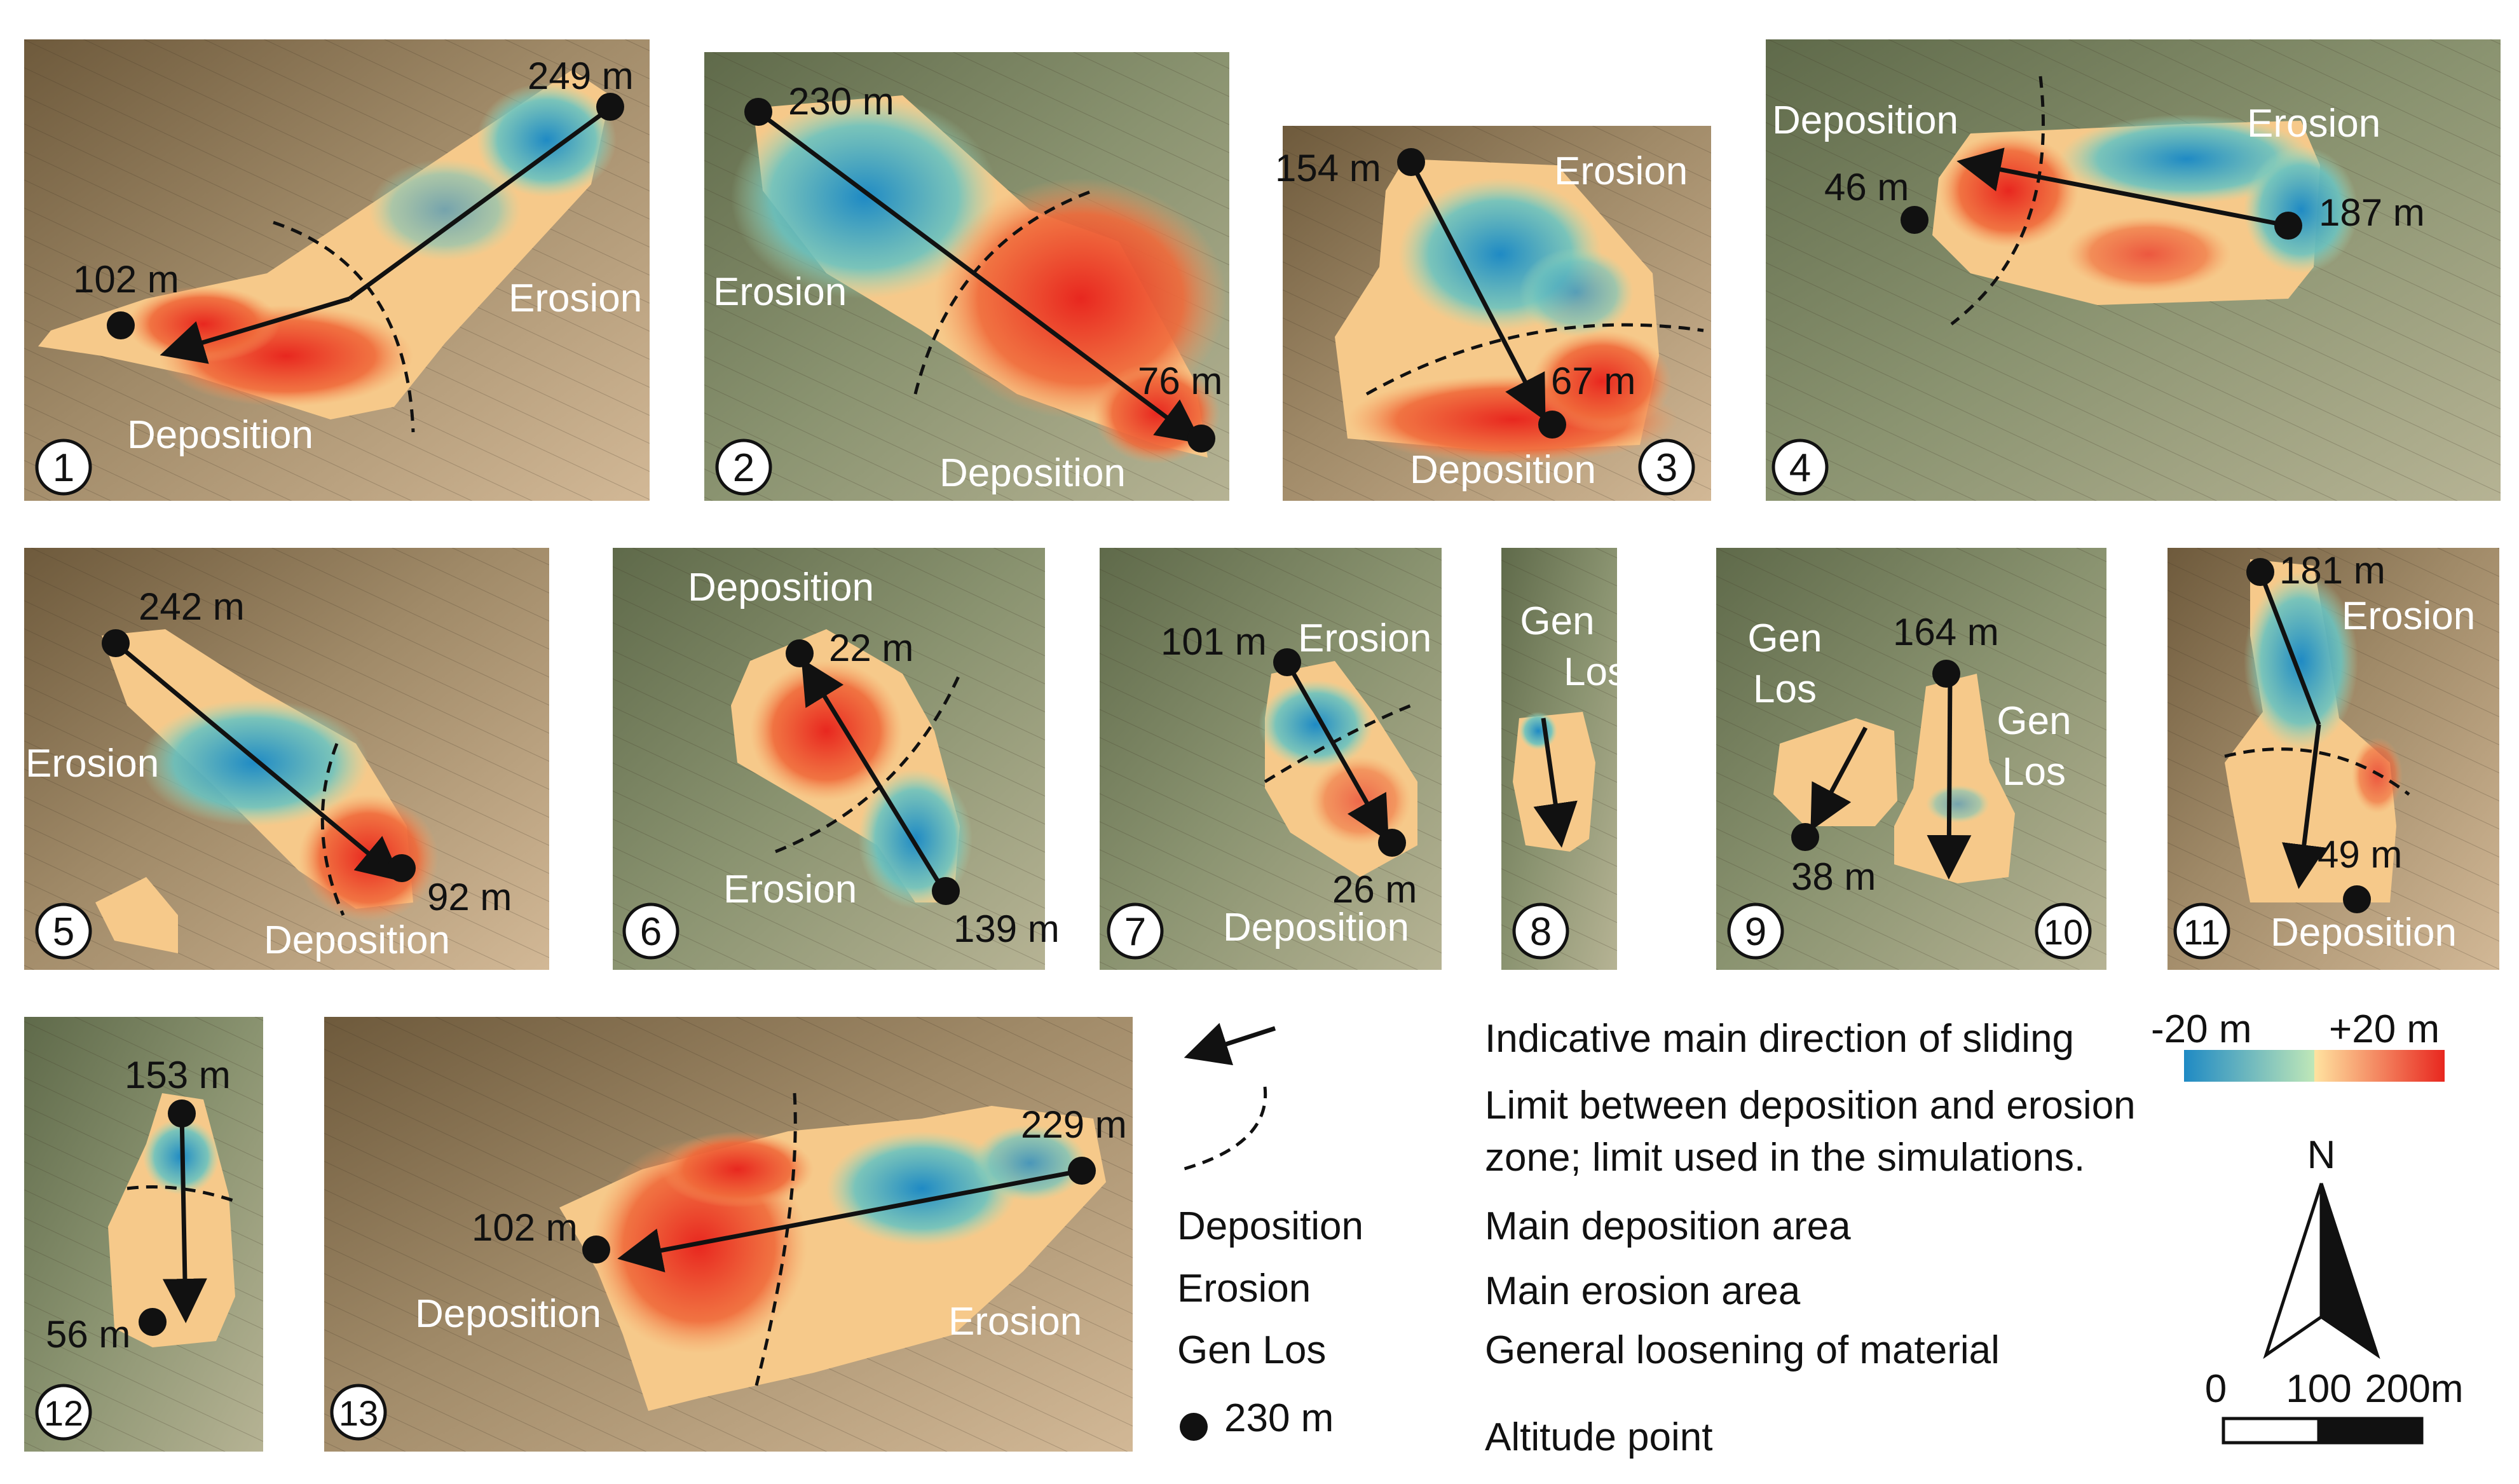  Describe the element at coordinates (1785, 1158) in the screenshot. I see `legend-limit-text-2: zone; limit used in the simulations.` at that location.